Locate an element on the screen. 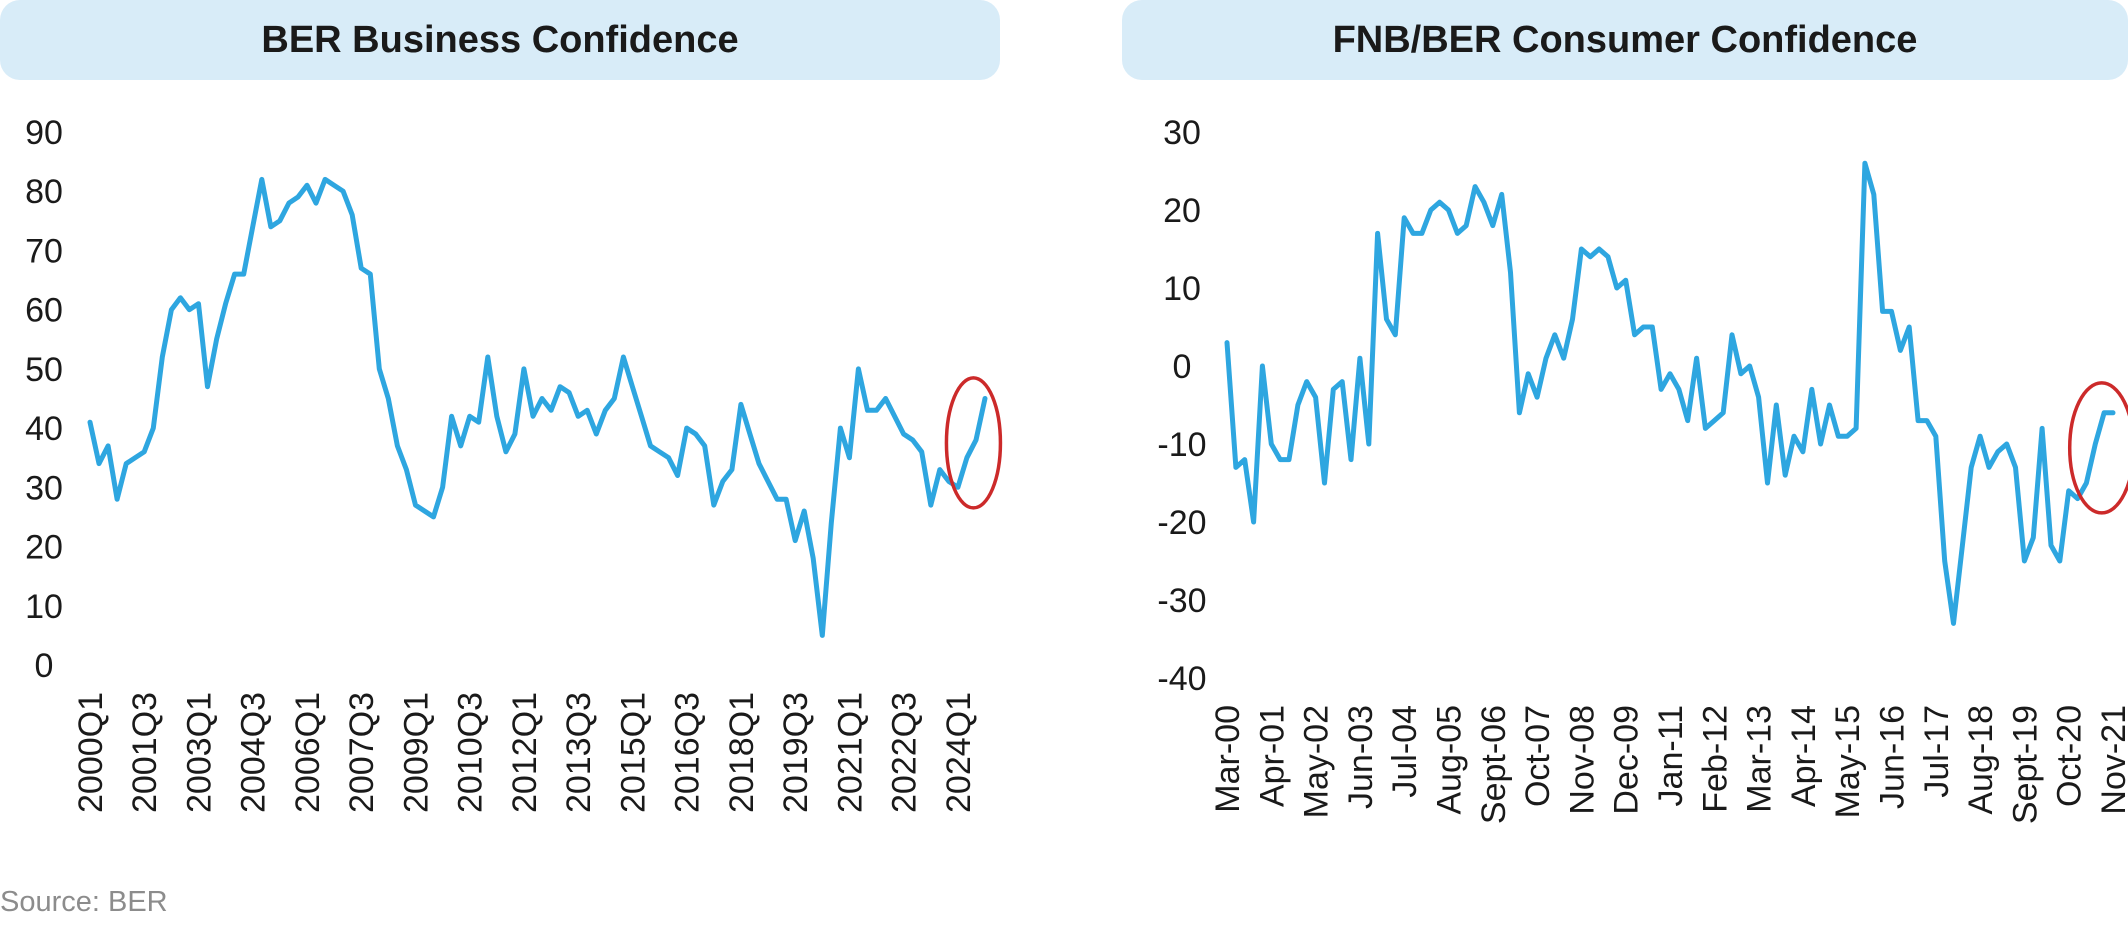 The image size is (2128, 929). x-tick-label: Oct-20 is located at coordinates (2070, 756).